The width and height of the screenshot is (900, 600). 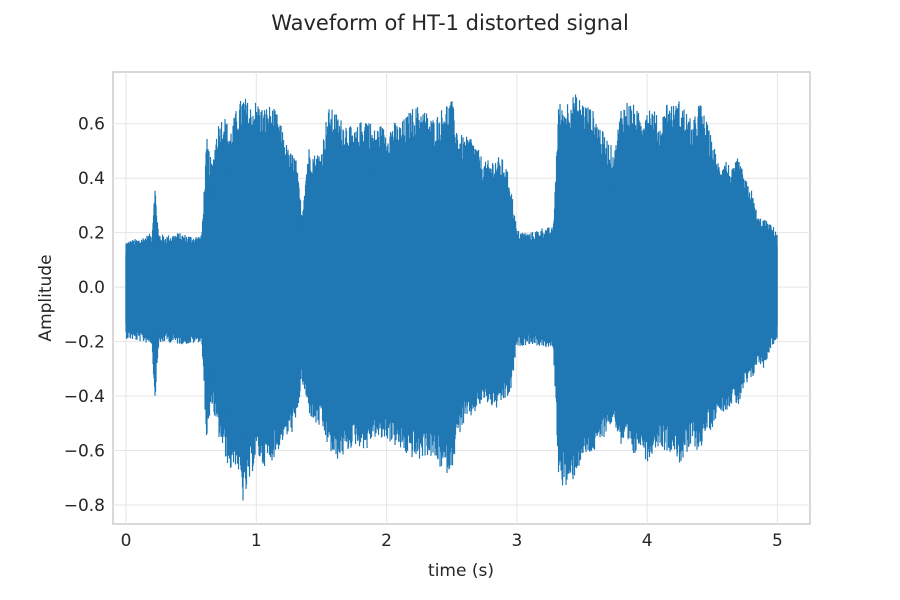 I want to click on chart-title: Waveform of HT-1 distorted signal, so click(x=450, y=23).